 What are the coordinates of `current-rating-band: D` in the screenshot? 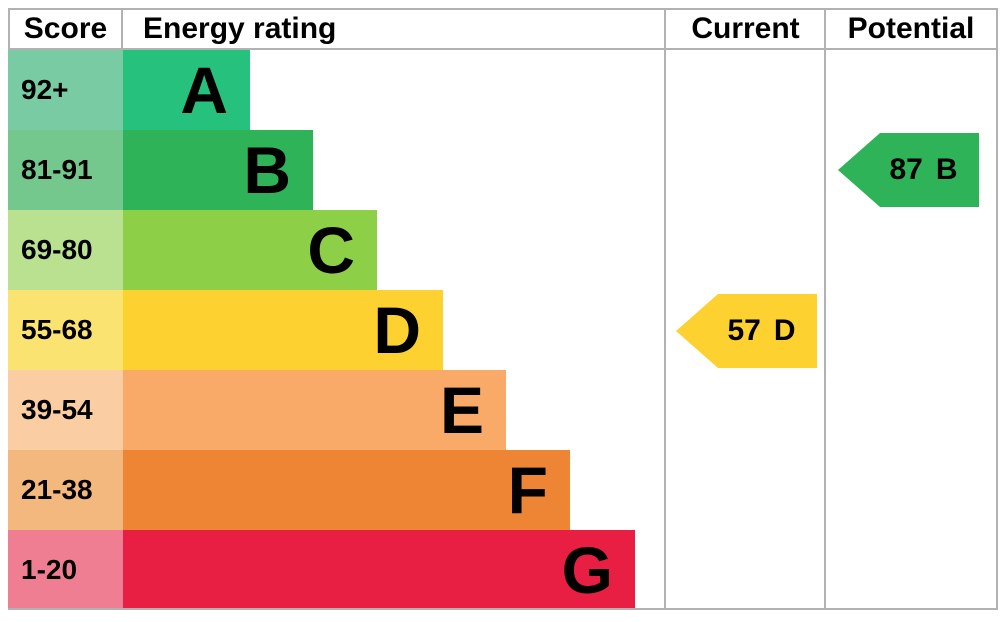 It's located at (784, 330).